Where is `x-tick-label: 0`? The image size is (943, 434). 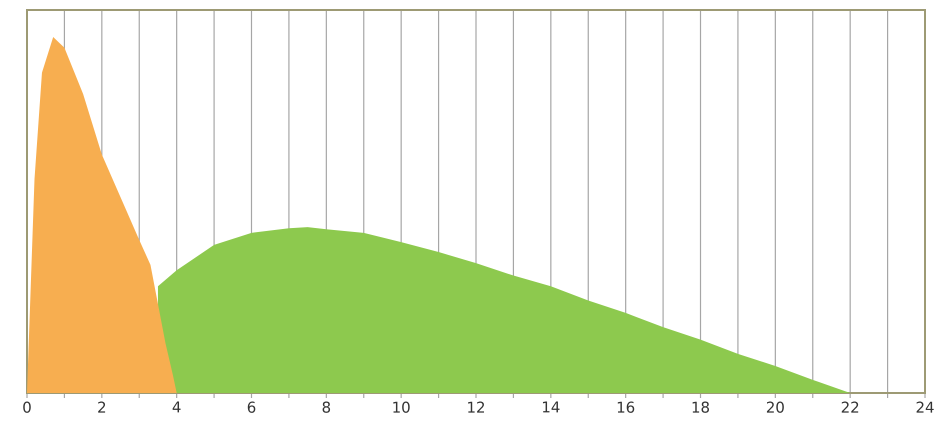
x-tick-label: 0 is located at coordinates (27, 407).